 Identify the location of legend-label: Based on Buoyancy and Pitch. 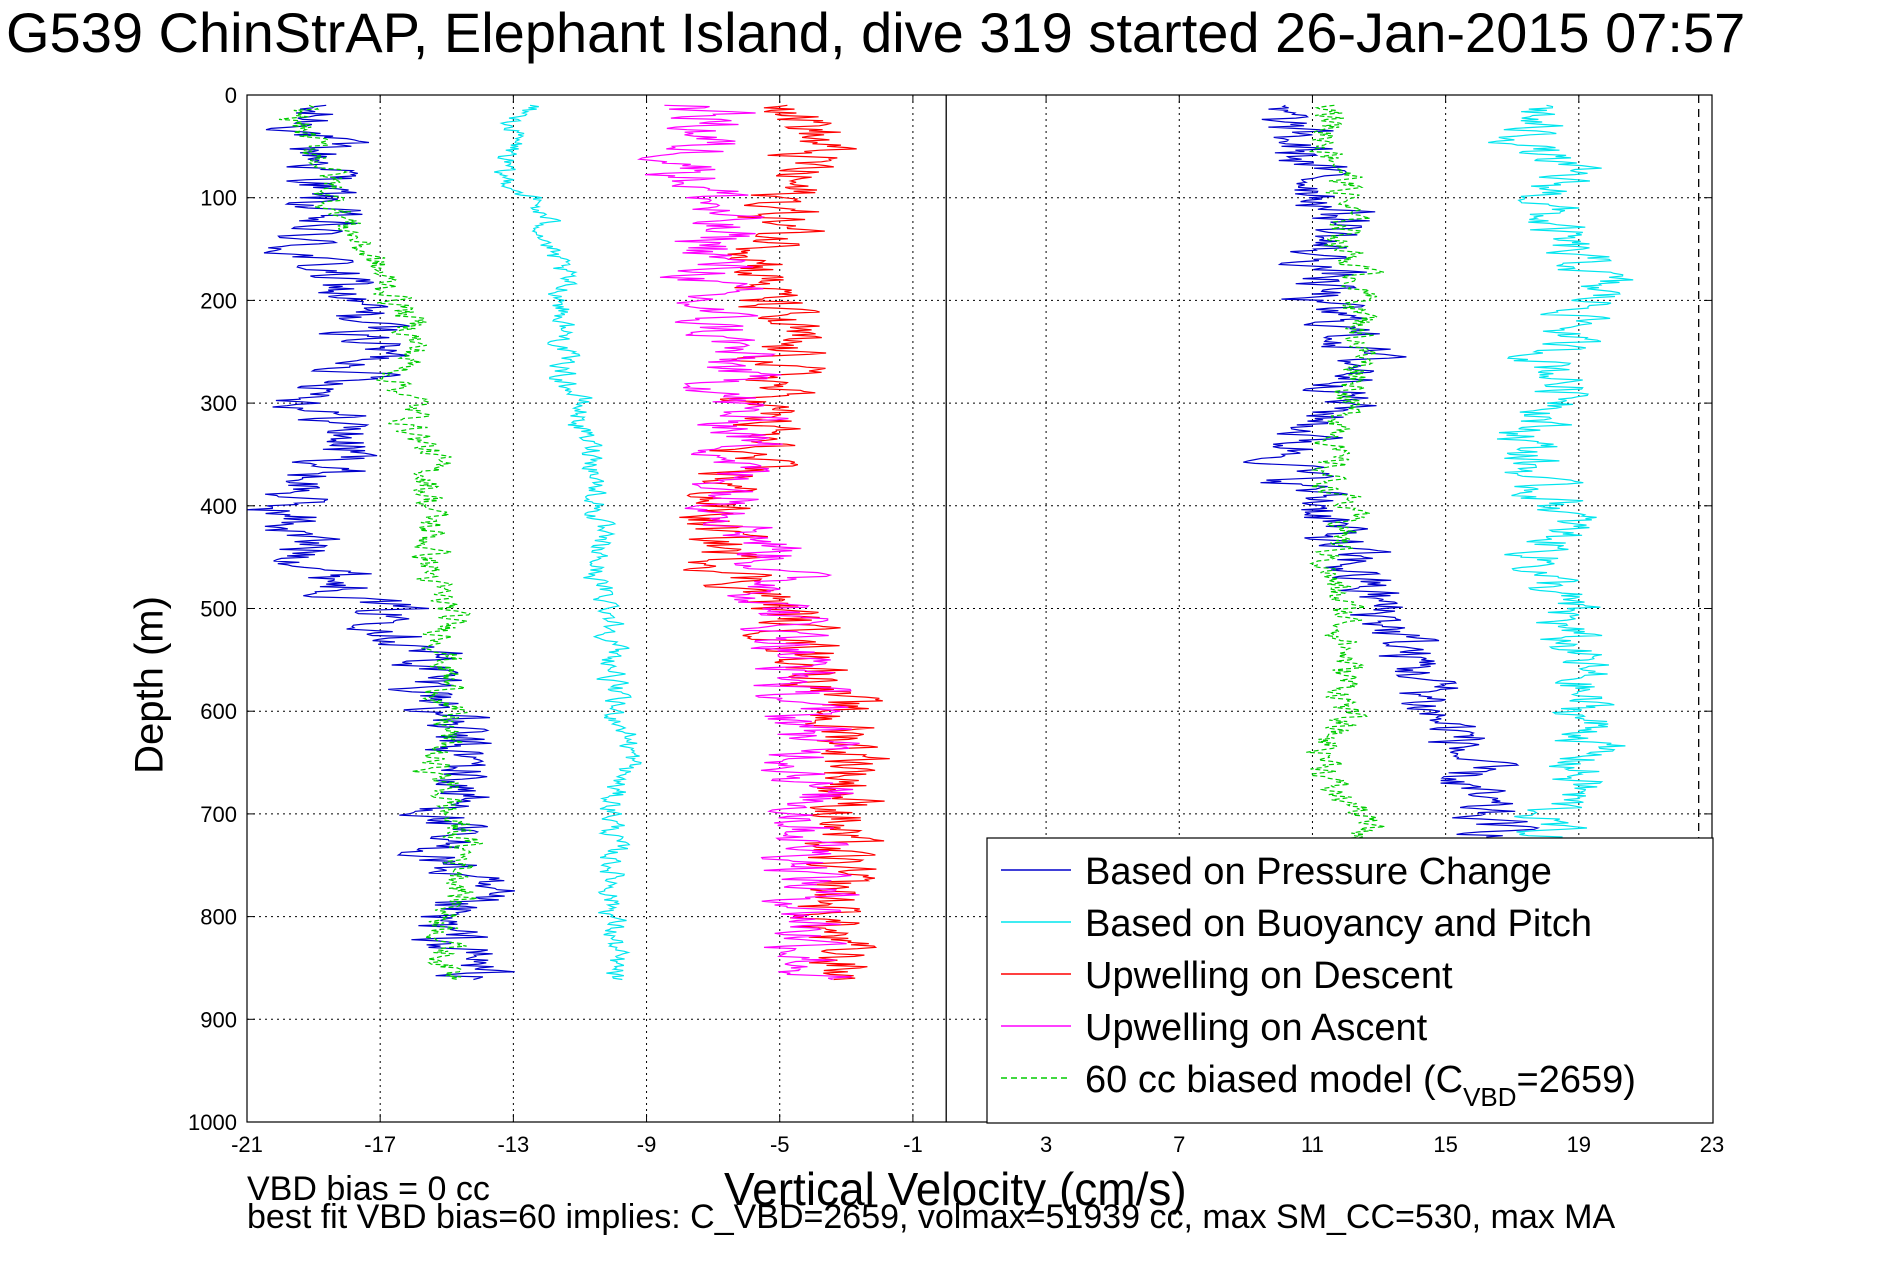
(1338, 924).